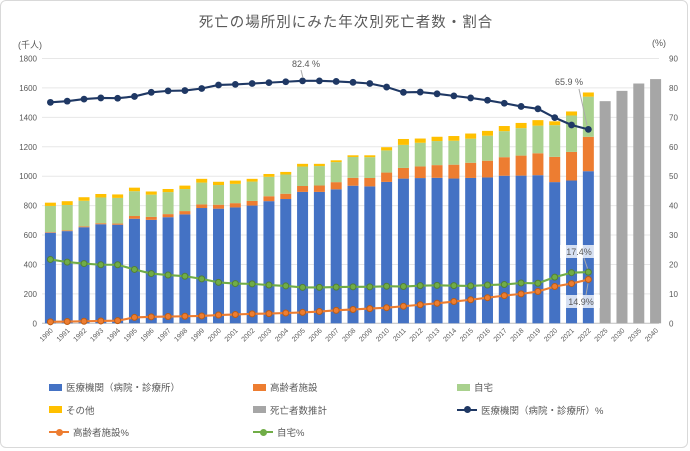  Describe the element at coordinates (67, 101) in the screenshot. I see `hospital-pct-point-1991` at that location.